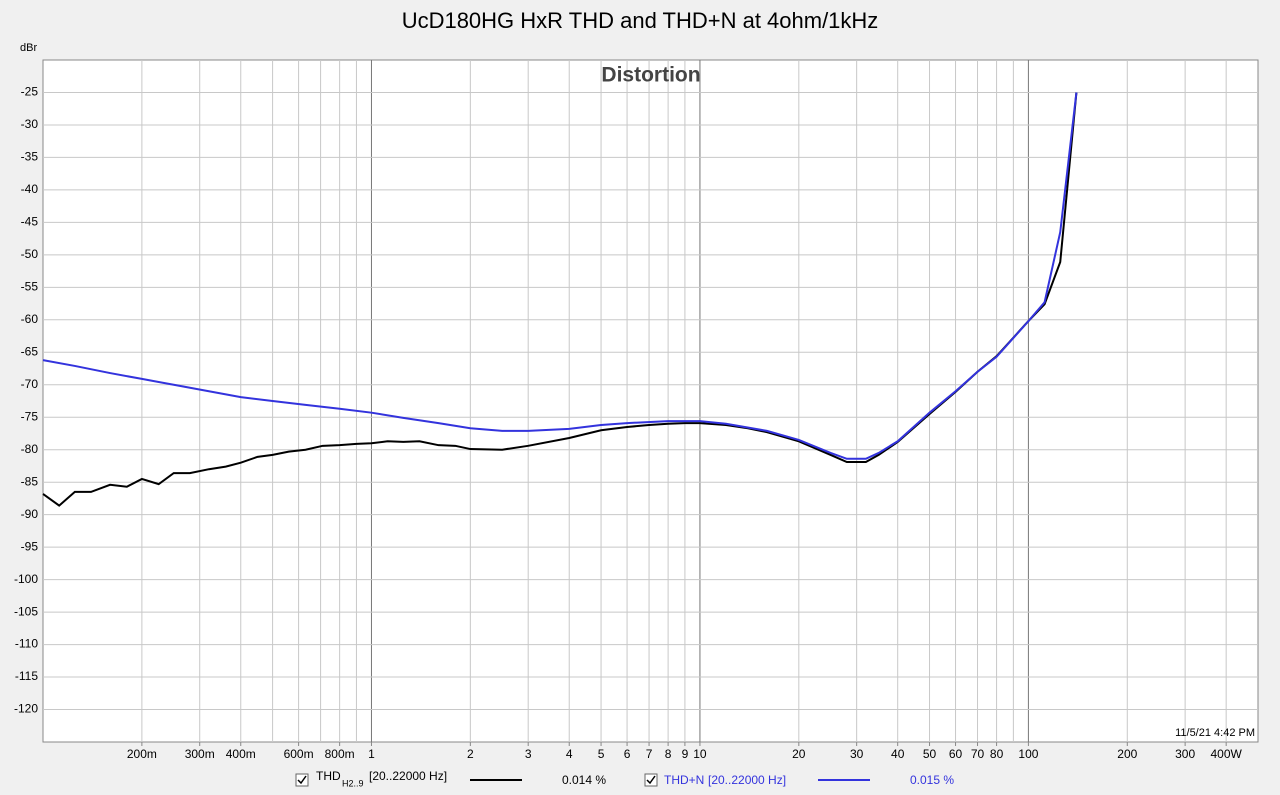 This screenshot has width=1280, height=795. What do you see at coordinates (28, 48) in the screenshot?
I see `y-axis-label: dBr` at bounding box center [28, 48].